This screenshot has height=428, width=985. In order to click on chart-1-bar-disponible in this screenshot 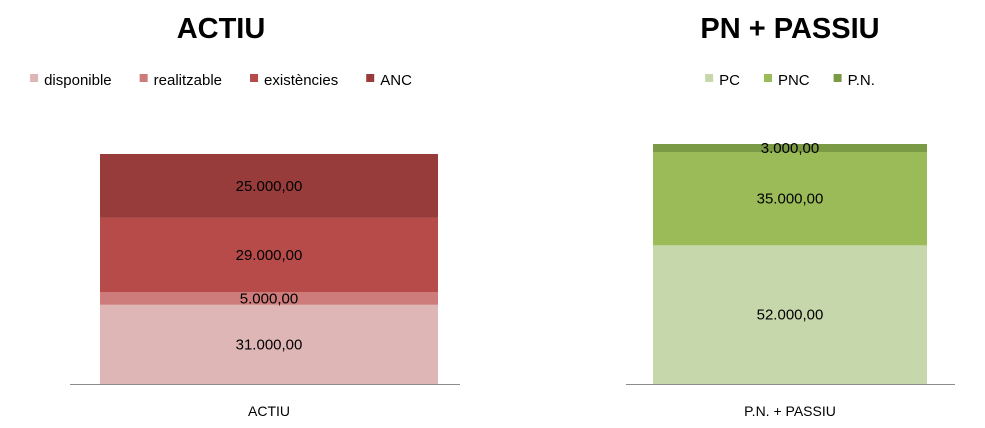, I will do `click(269, 344)`.